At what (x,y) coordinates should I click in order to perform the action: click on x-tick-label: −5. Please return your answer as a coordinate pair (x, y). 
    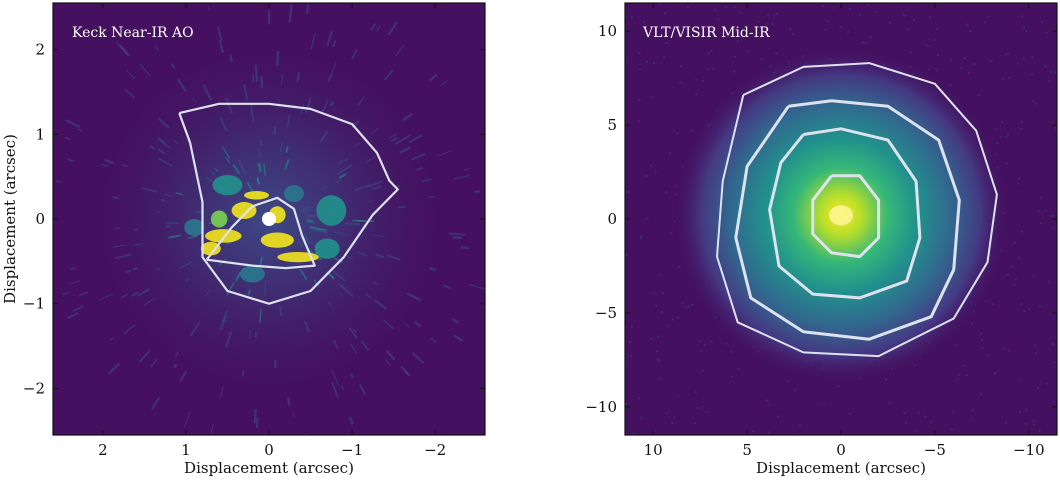
    Looking at the image, I should click on (935, 450).